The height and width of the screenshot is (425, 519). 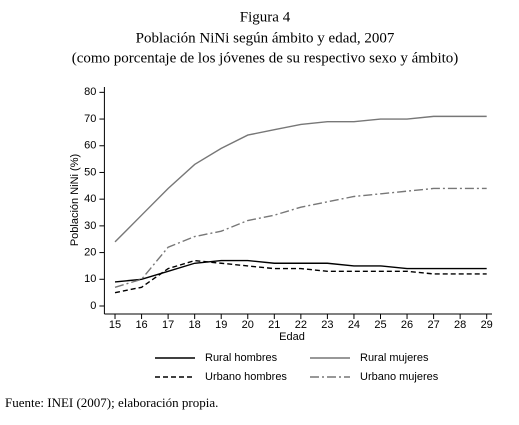 What do you see at coordinates (90, 92) in the screenshot?
I see `y-tick-label: 80` at bounding box center [90, 92].